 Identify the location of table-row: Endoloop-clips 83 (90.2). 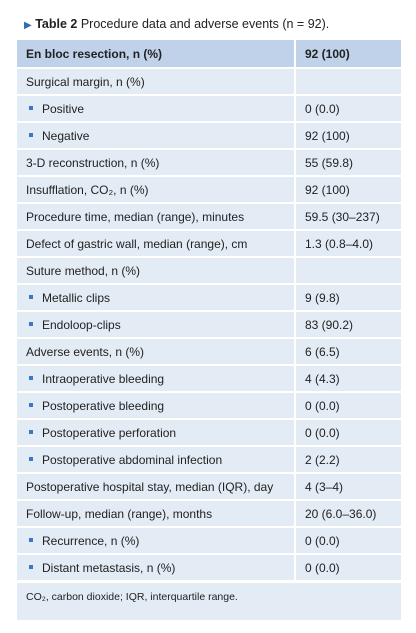
(209, 325).